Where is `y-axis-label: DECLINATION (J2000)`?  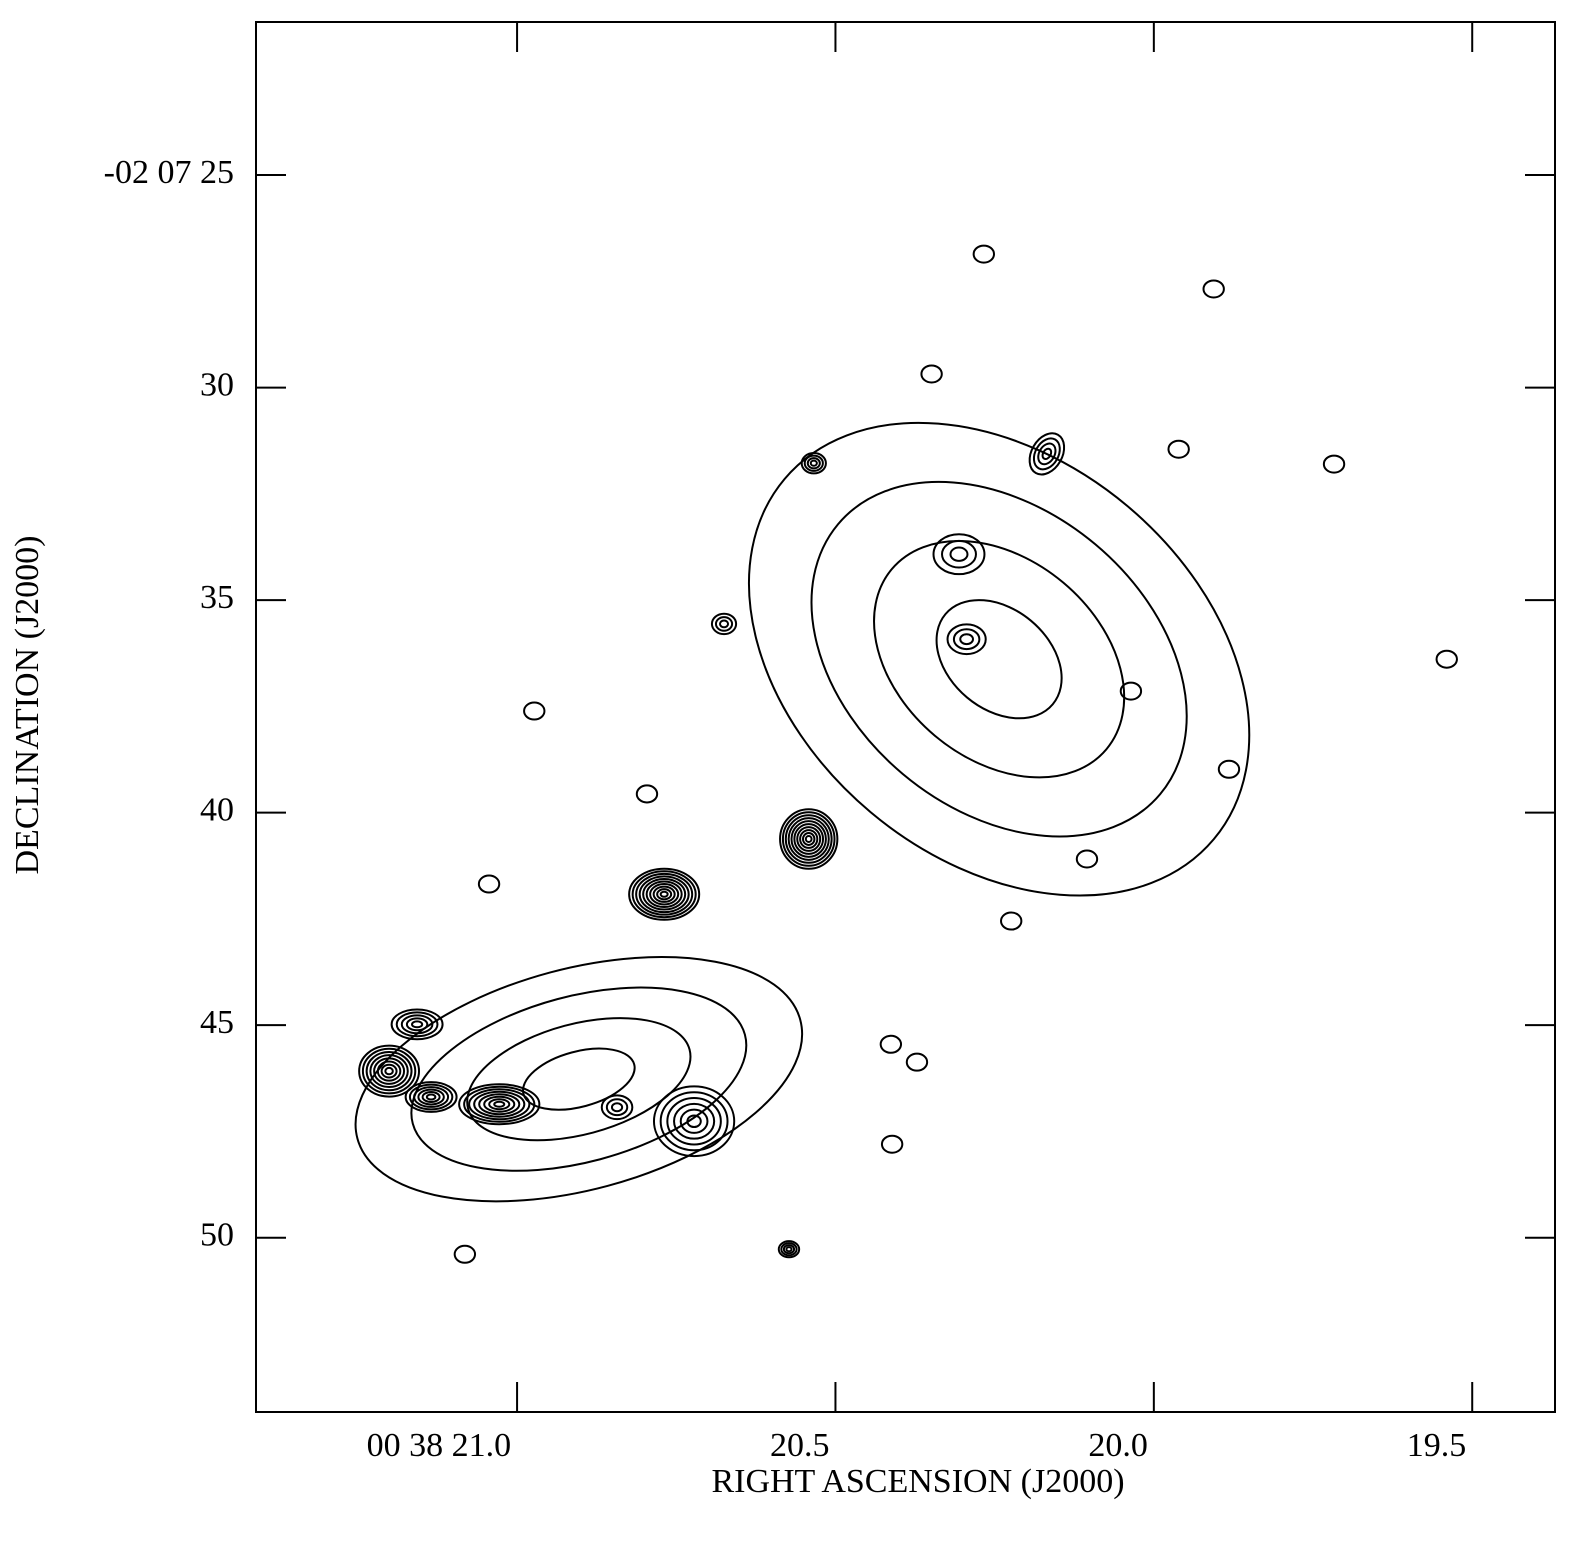 y-axis-label: DECLINATION (J2000) is located at coordinates (27, 704).